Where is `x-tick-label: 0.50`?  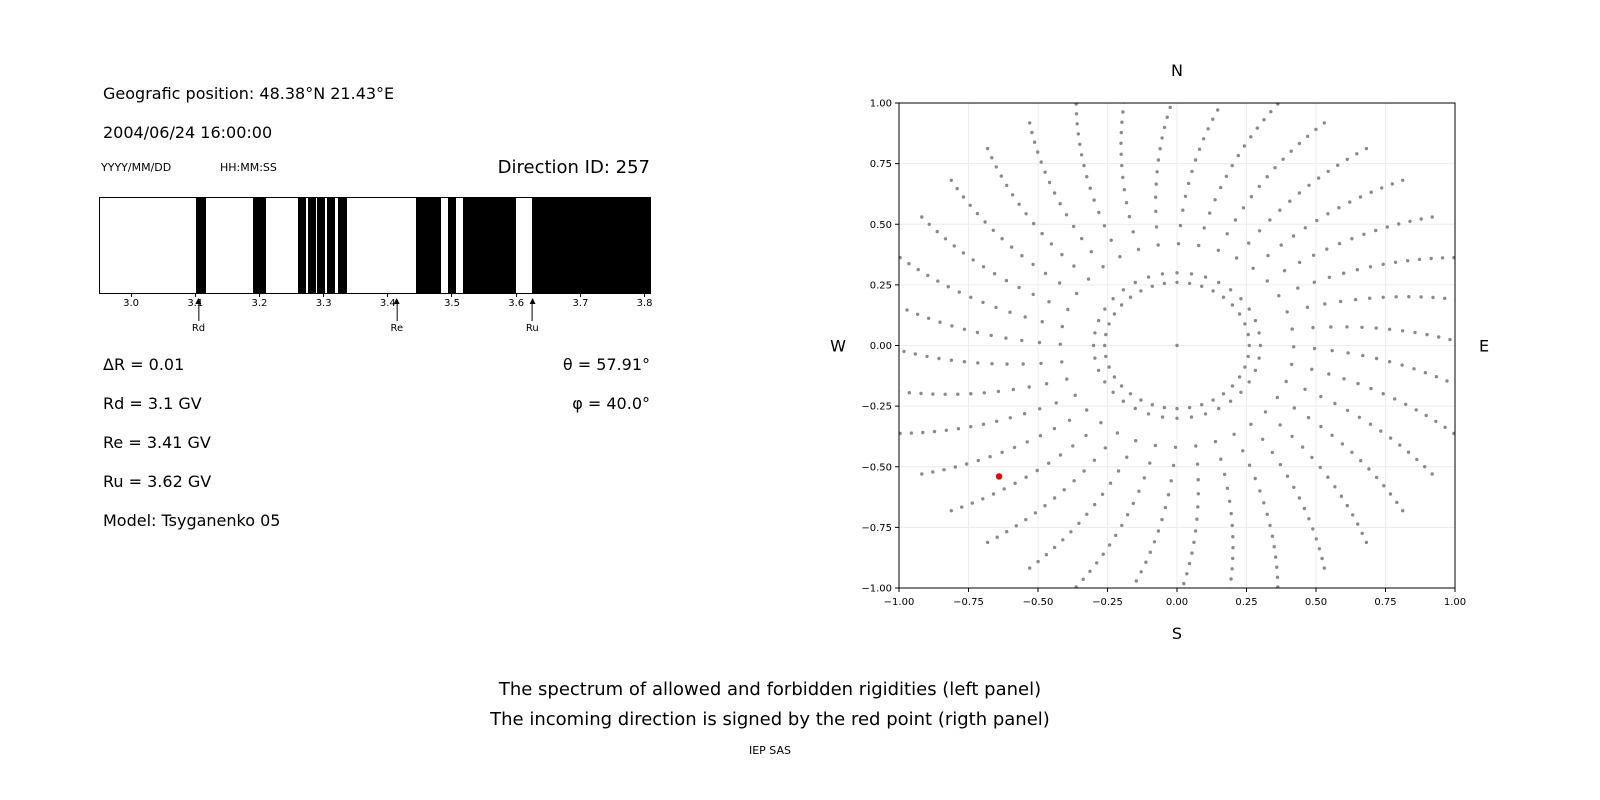
x-tick-label: 0.50 is located at coordinates (1316, 602).